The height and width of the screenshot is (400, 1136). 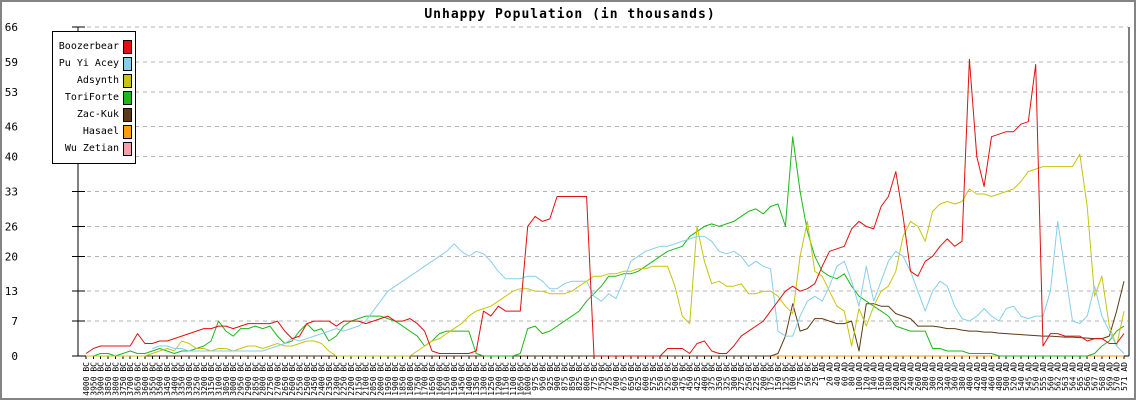 I want to click on x-tick-label: 1500 BC, so click(x=454, y=379).